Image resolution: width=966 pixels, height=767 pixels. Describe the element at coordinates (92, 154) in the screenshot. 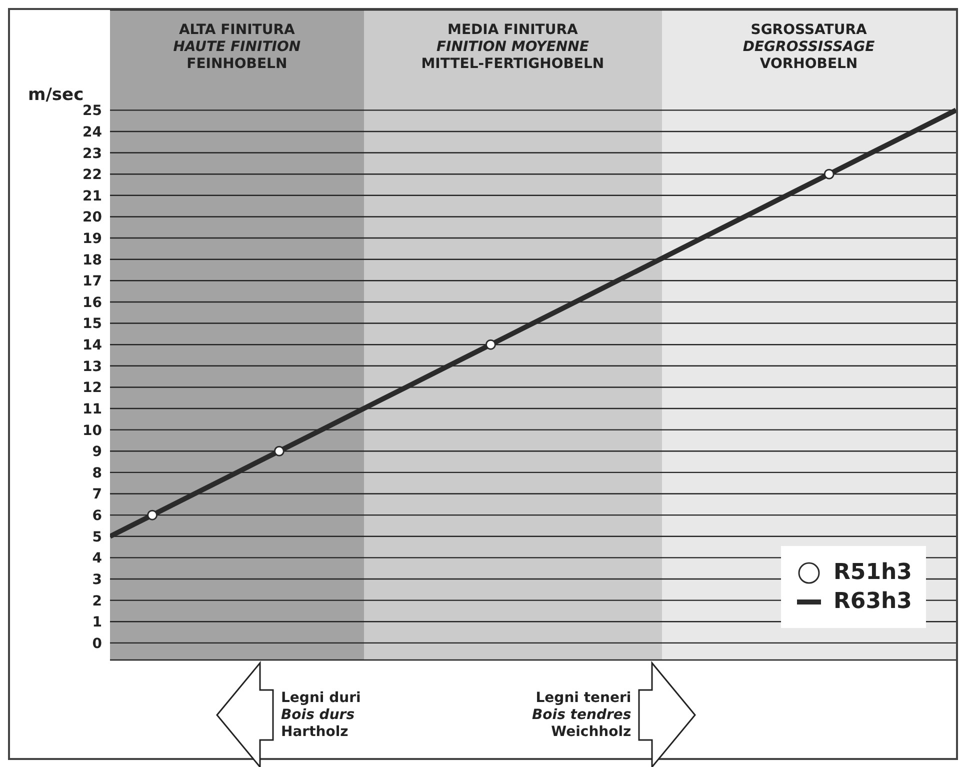

I see `y-tick-label: 23` at that location.